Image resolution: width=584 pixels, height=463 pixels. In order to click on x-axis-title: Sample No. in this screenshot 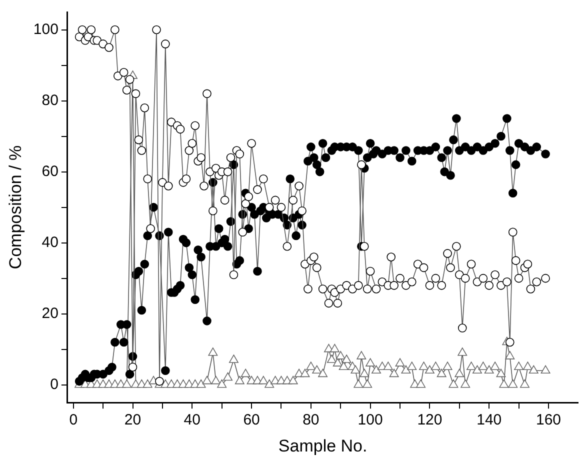, I will do `click(323, 446)`.